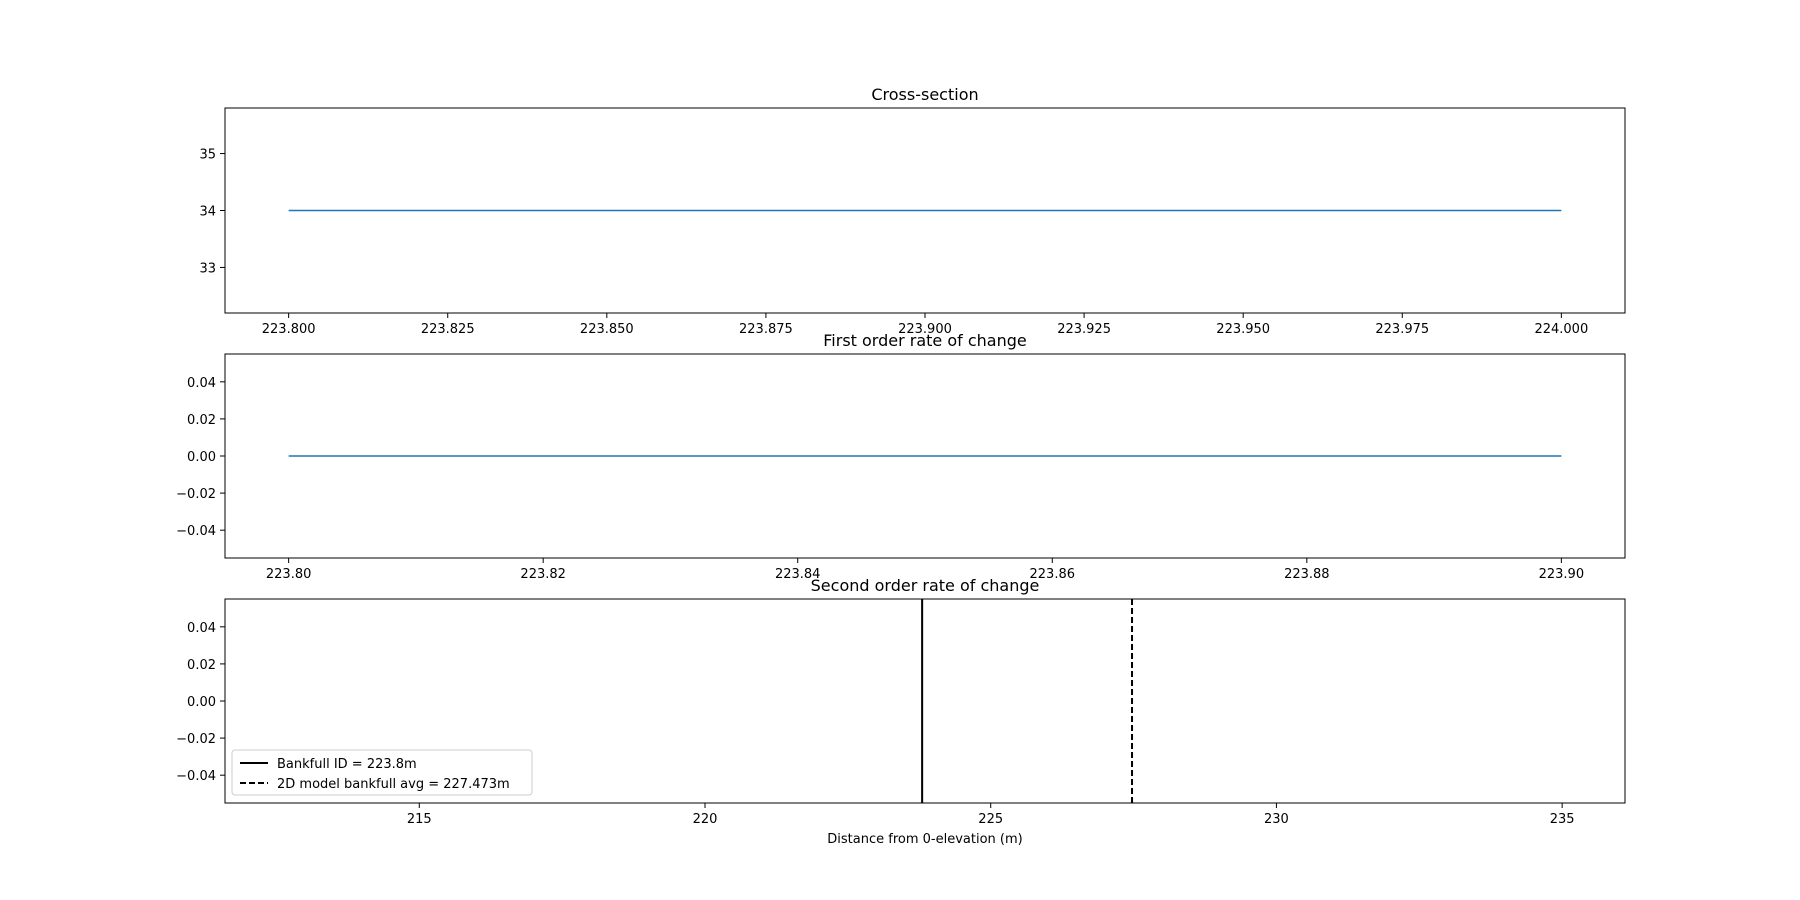  I want to click on y-tick-label: 34, so click(207, 212).